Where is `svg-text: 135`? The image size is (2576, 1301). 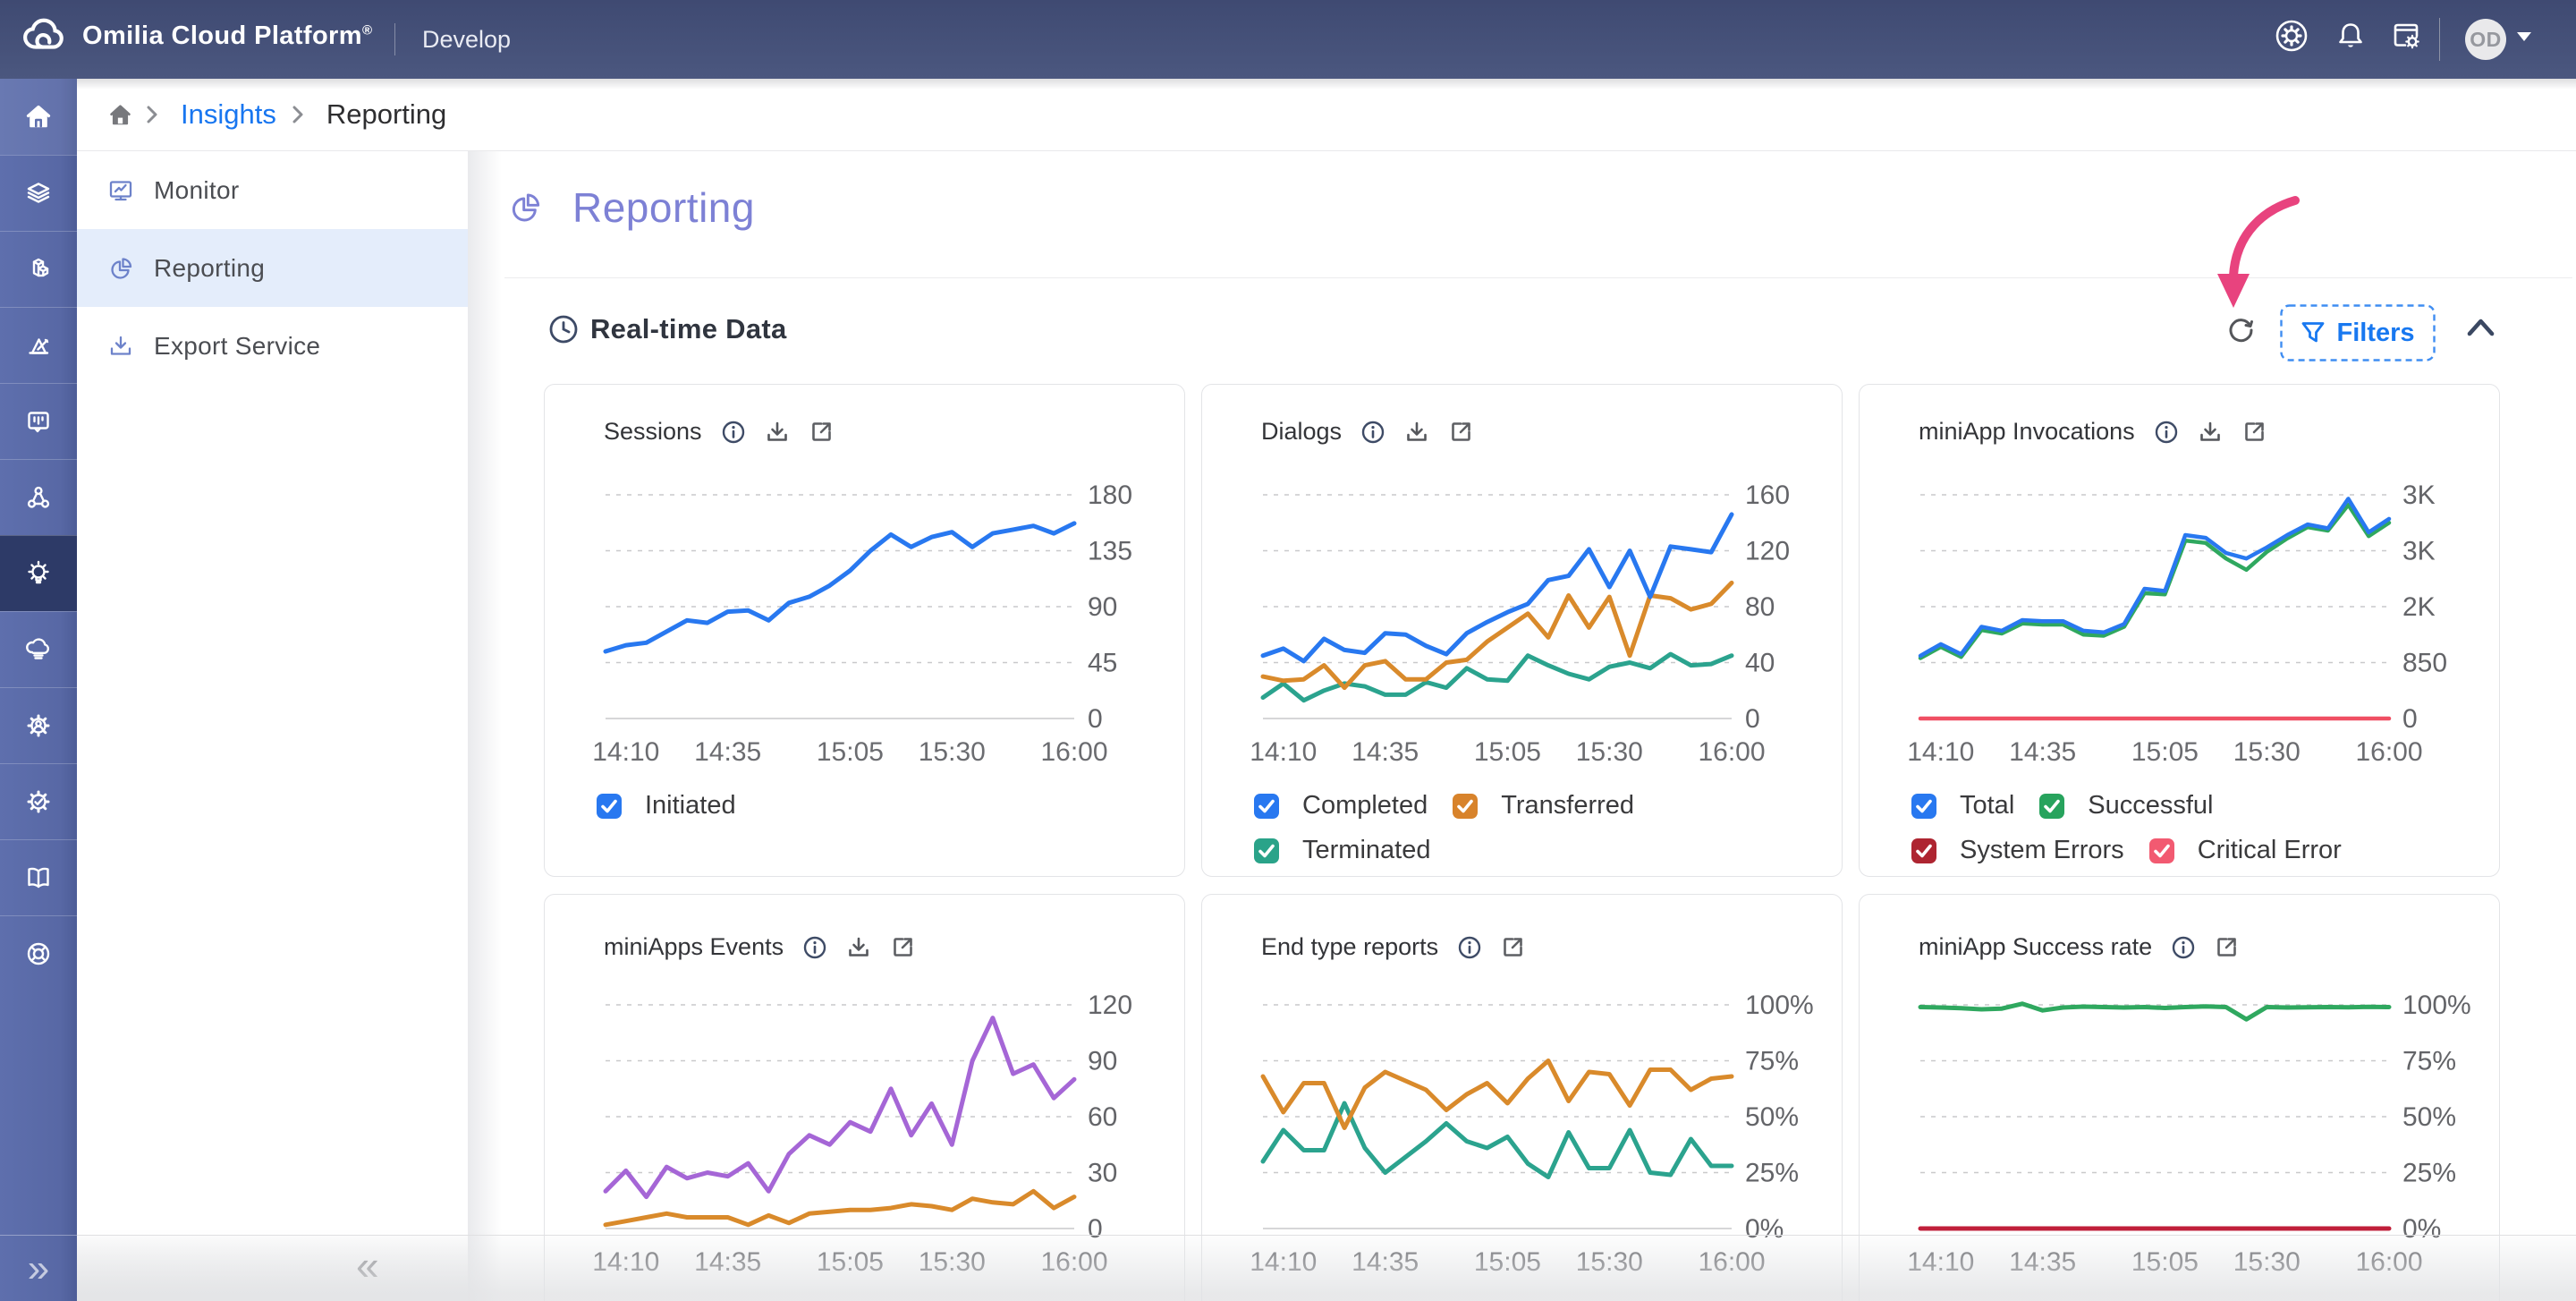 svg-text: 135 is located at coordinates (1110, 551).